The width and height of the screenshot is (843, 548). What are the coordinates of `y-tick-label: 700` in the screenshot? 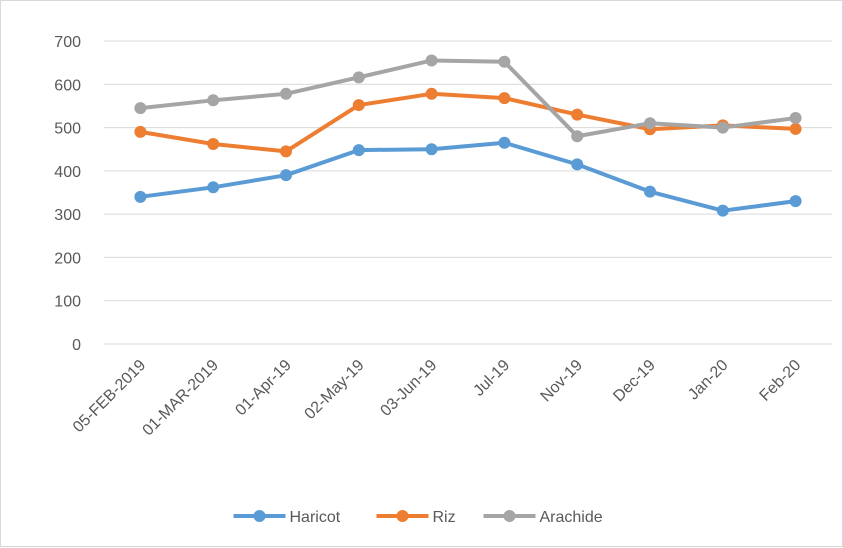 It's located at (67, 42).